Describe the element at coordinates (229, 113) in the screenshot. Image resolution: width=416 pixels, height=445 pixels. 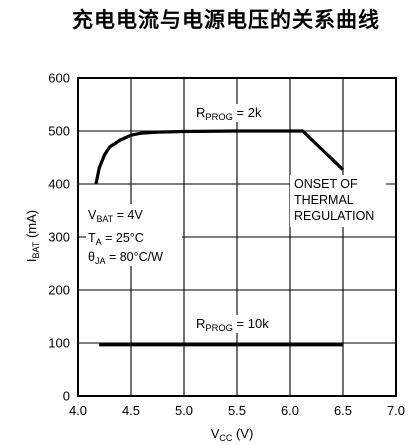
I see `series-label-1: RPROG = 2k` at that location.